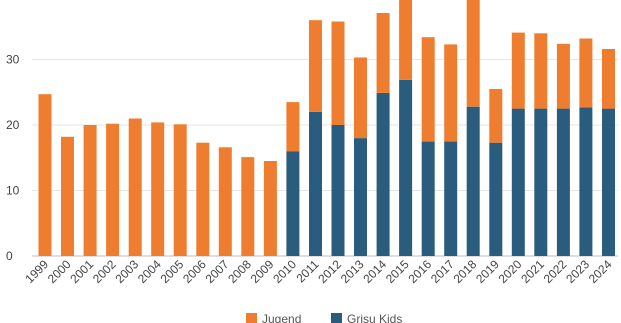  Describe the element at coordinates (104, 271) in the screenshot. I see `x-tick-label: 2002` at that location.